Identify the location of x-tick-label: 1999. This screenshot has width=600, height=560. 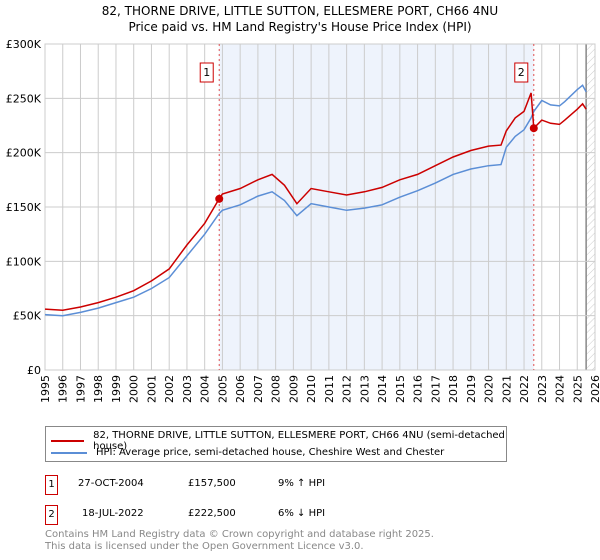
(116, 389).